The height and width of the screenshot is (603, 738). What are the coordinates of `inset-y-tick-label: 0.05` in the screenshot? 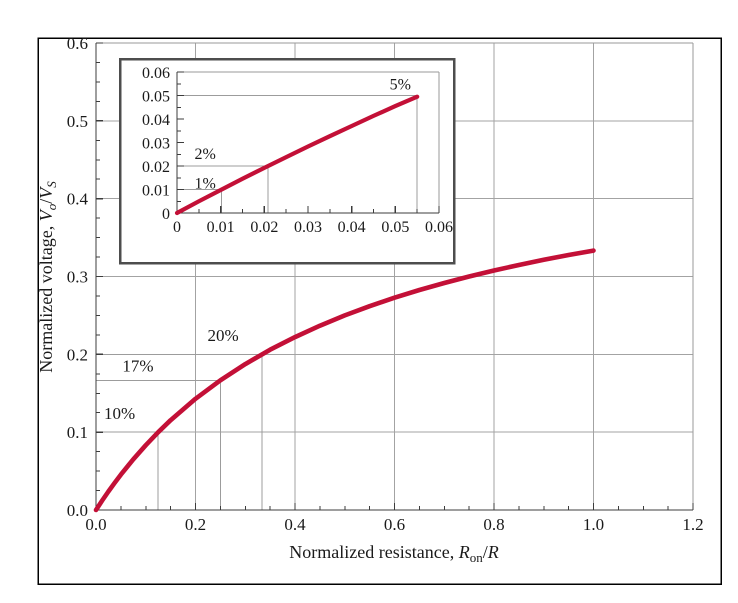 It's located at (156, 97).